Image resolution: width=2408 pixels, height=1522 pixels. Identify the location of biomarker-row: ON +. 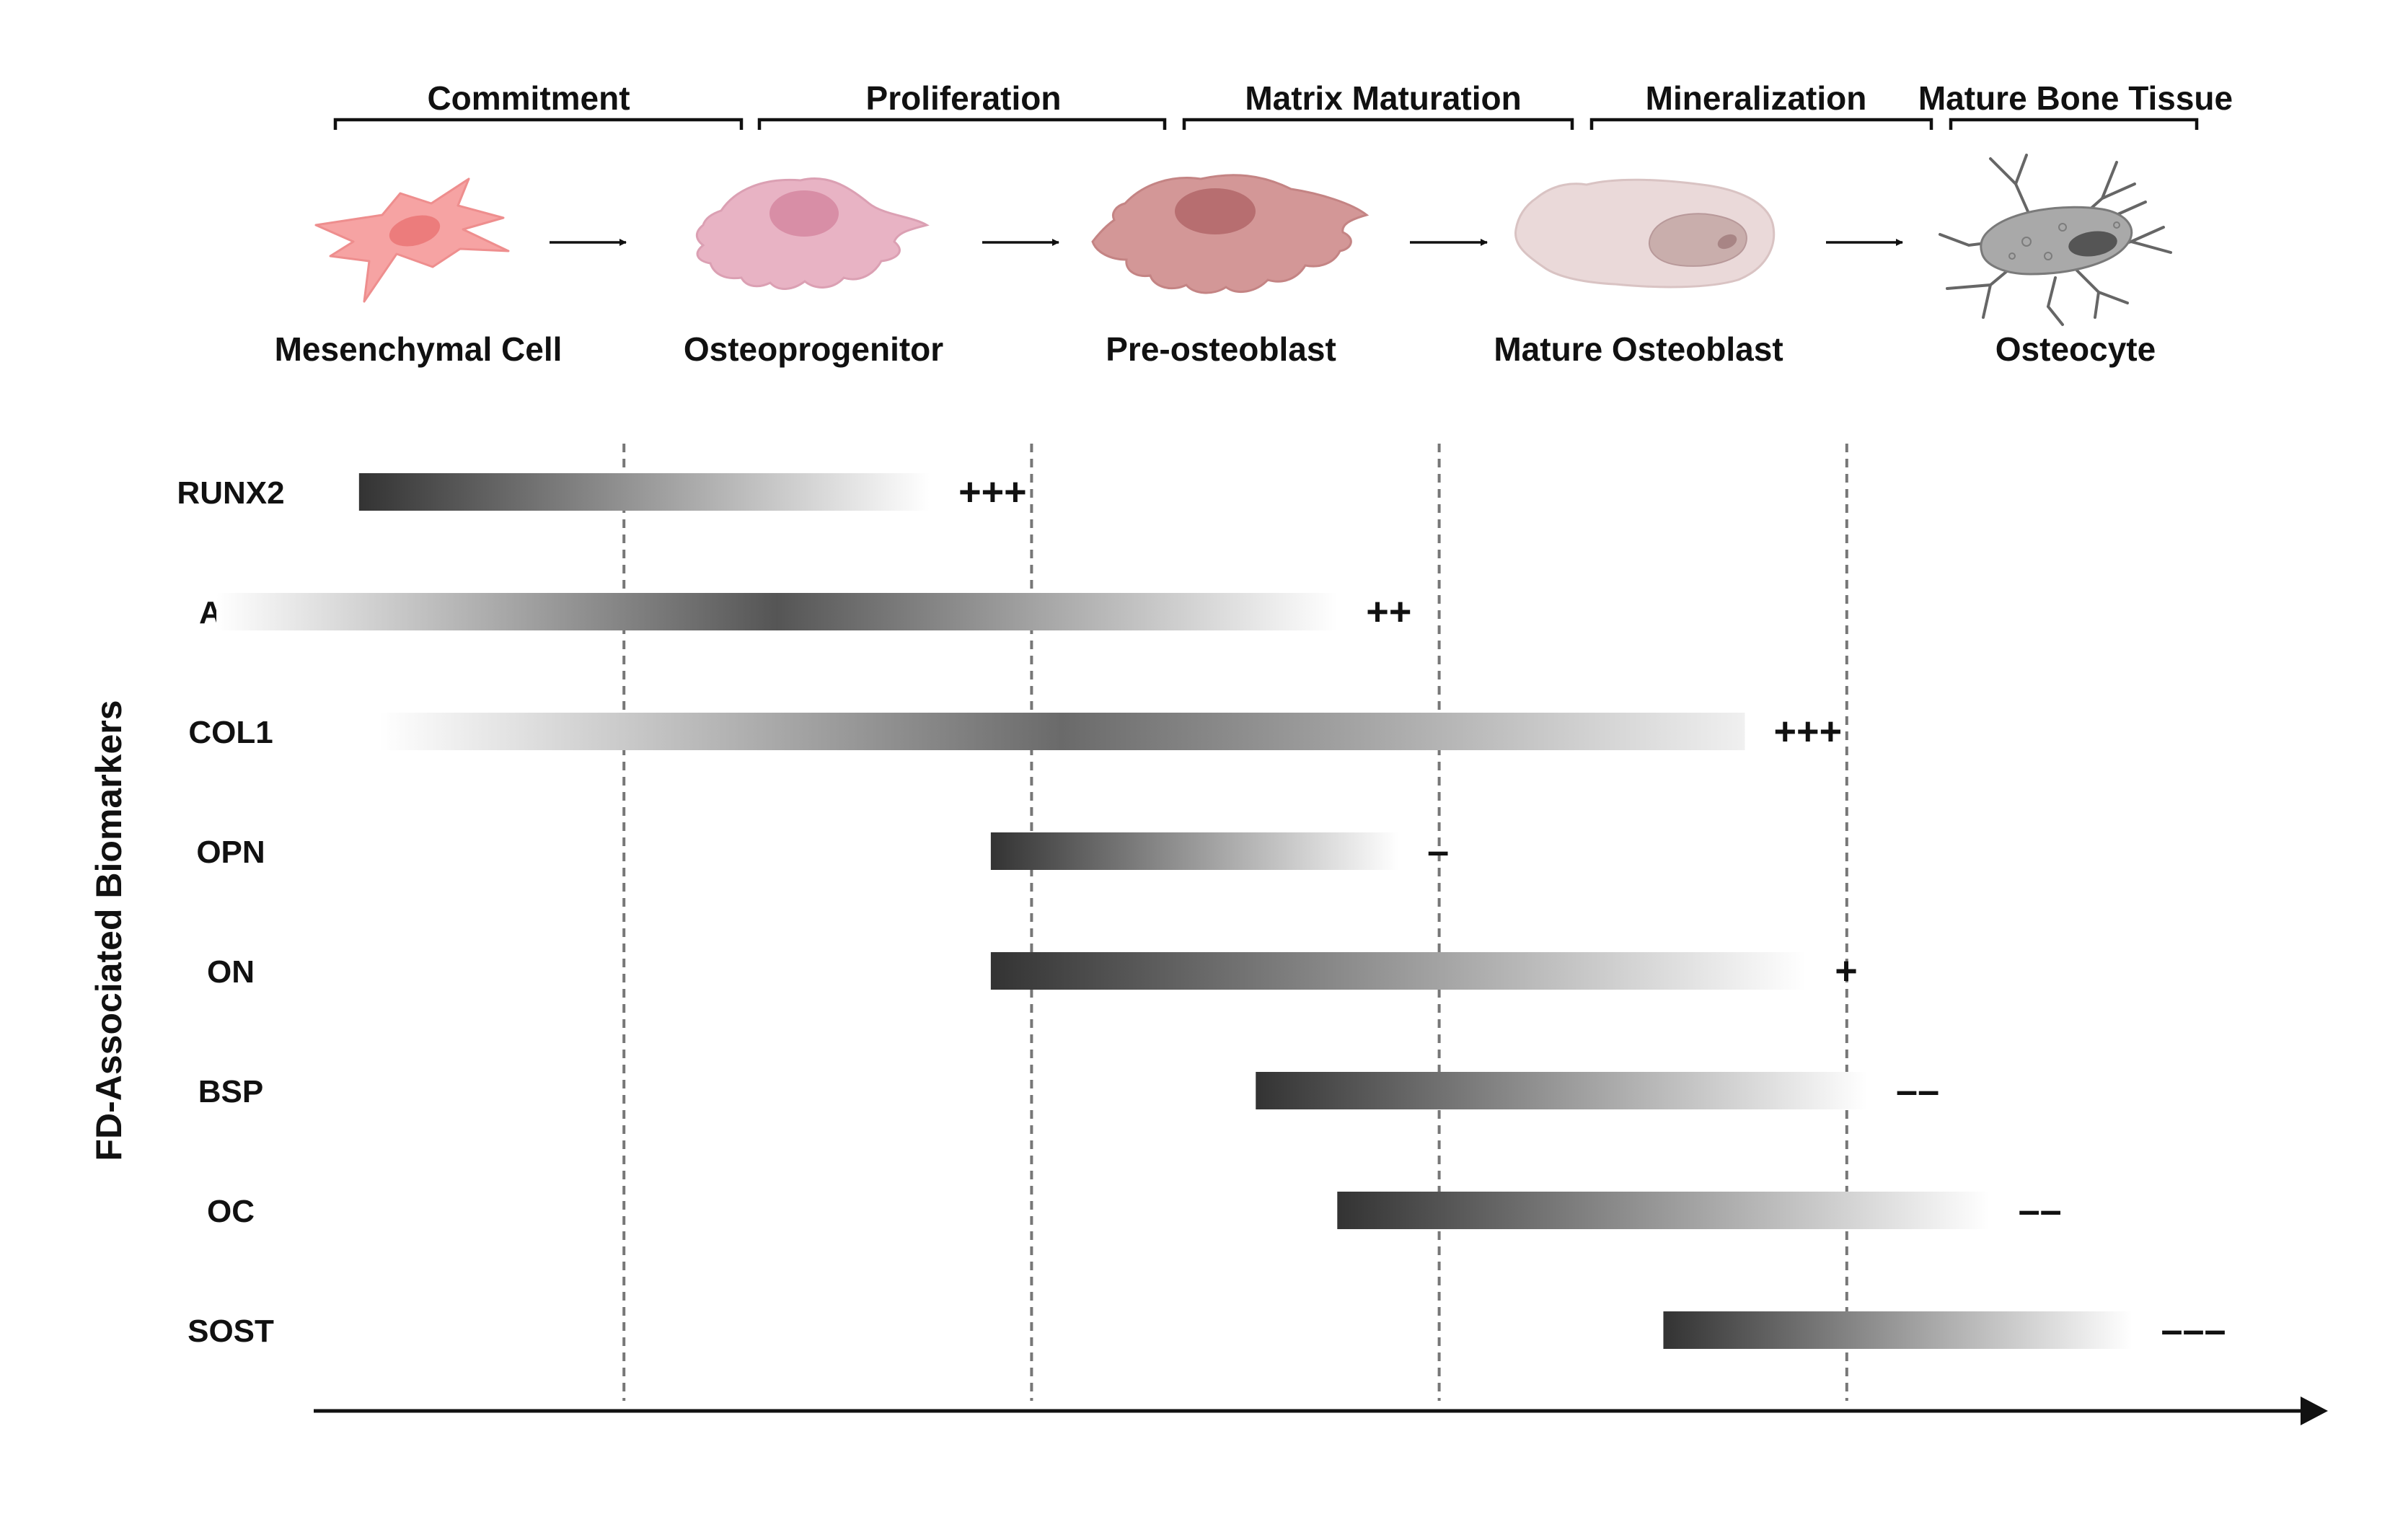
(1032, 971).